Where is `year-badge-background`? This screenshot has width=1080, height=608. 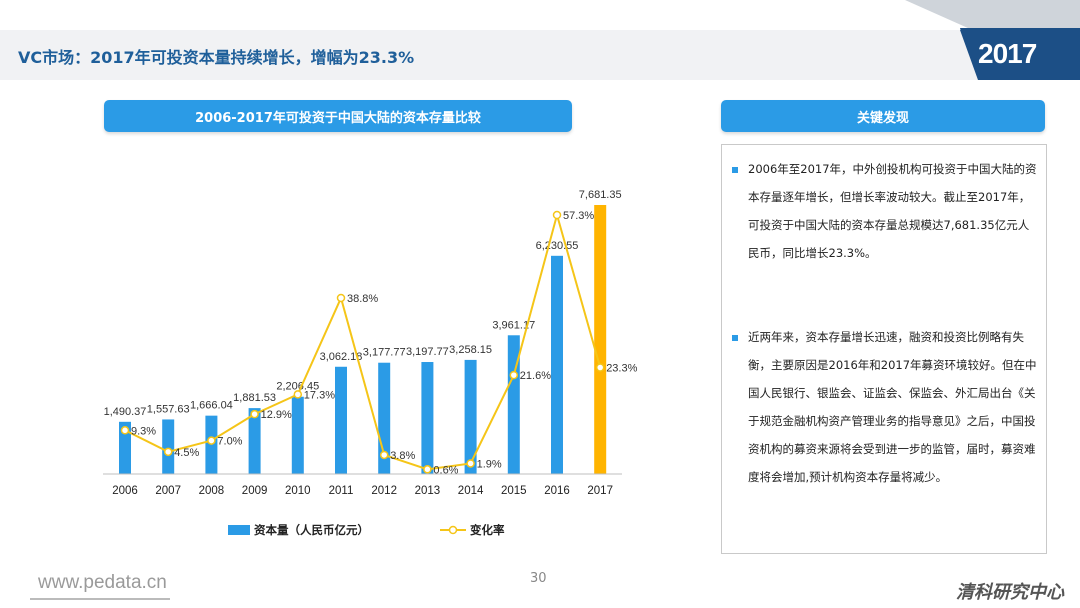 year-badge-background is located at coordinates (1020, 55).